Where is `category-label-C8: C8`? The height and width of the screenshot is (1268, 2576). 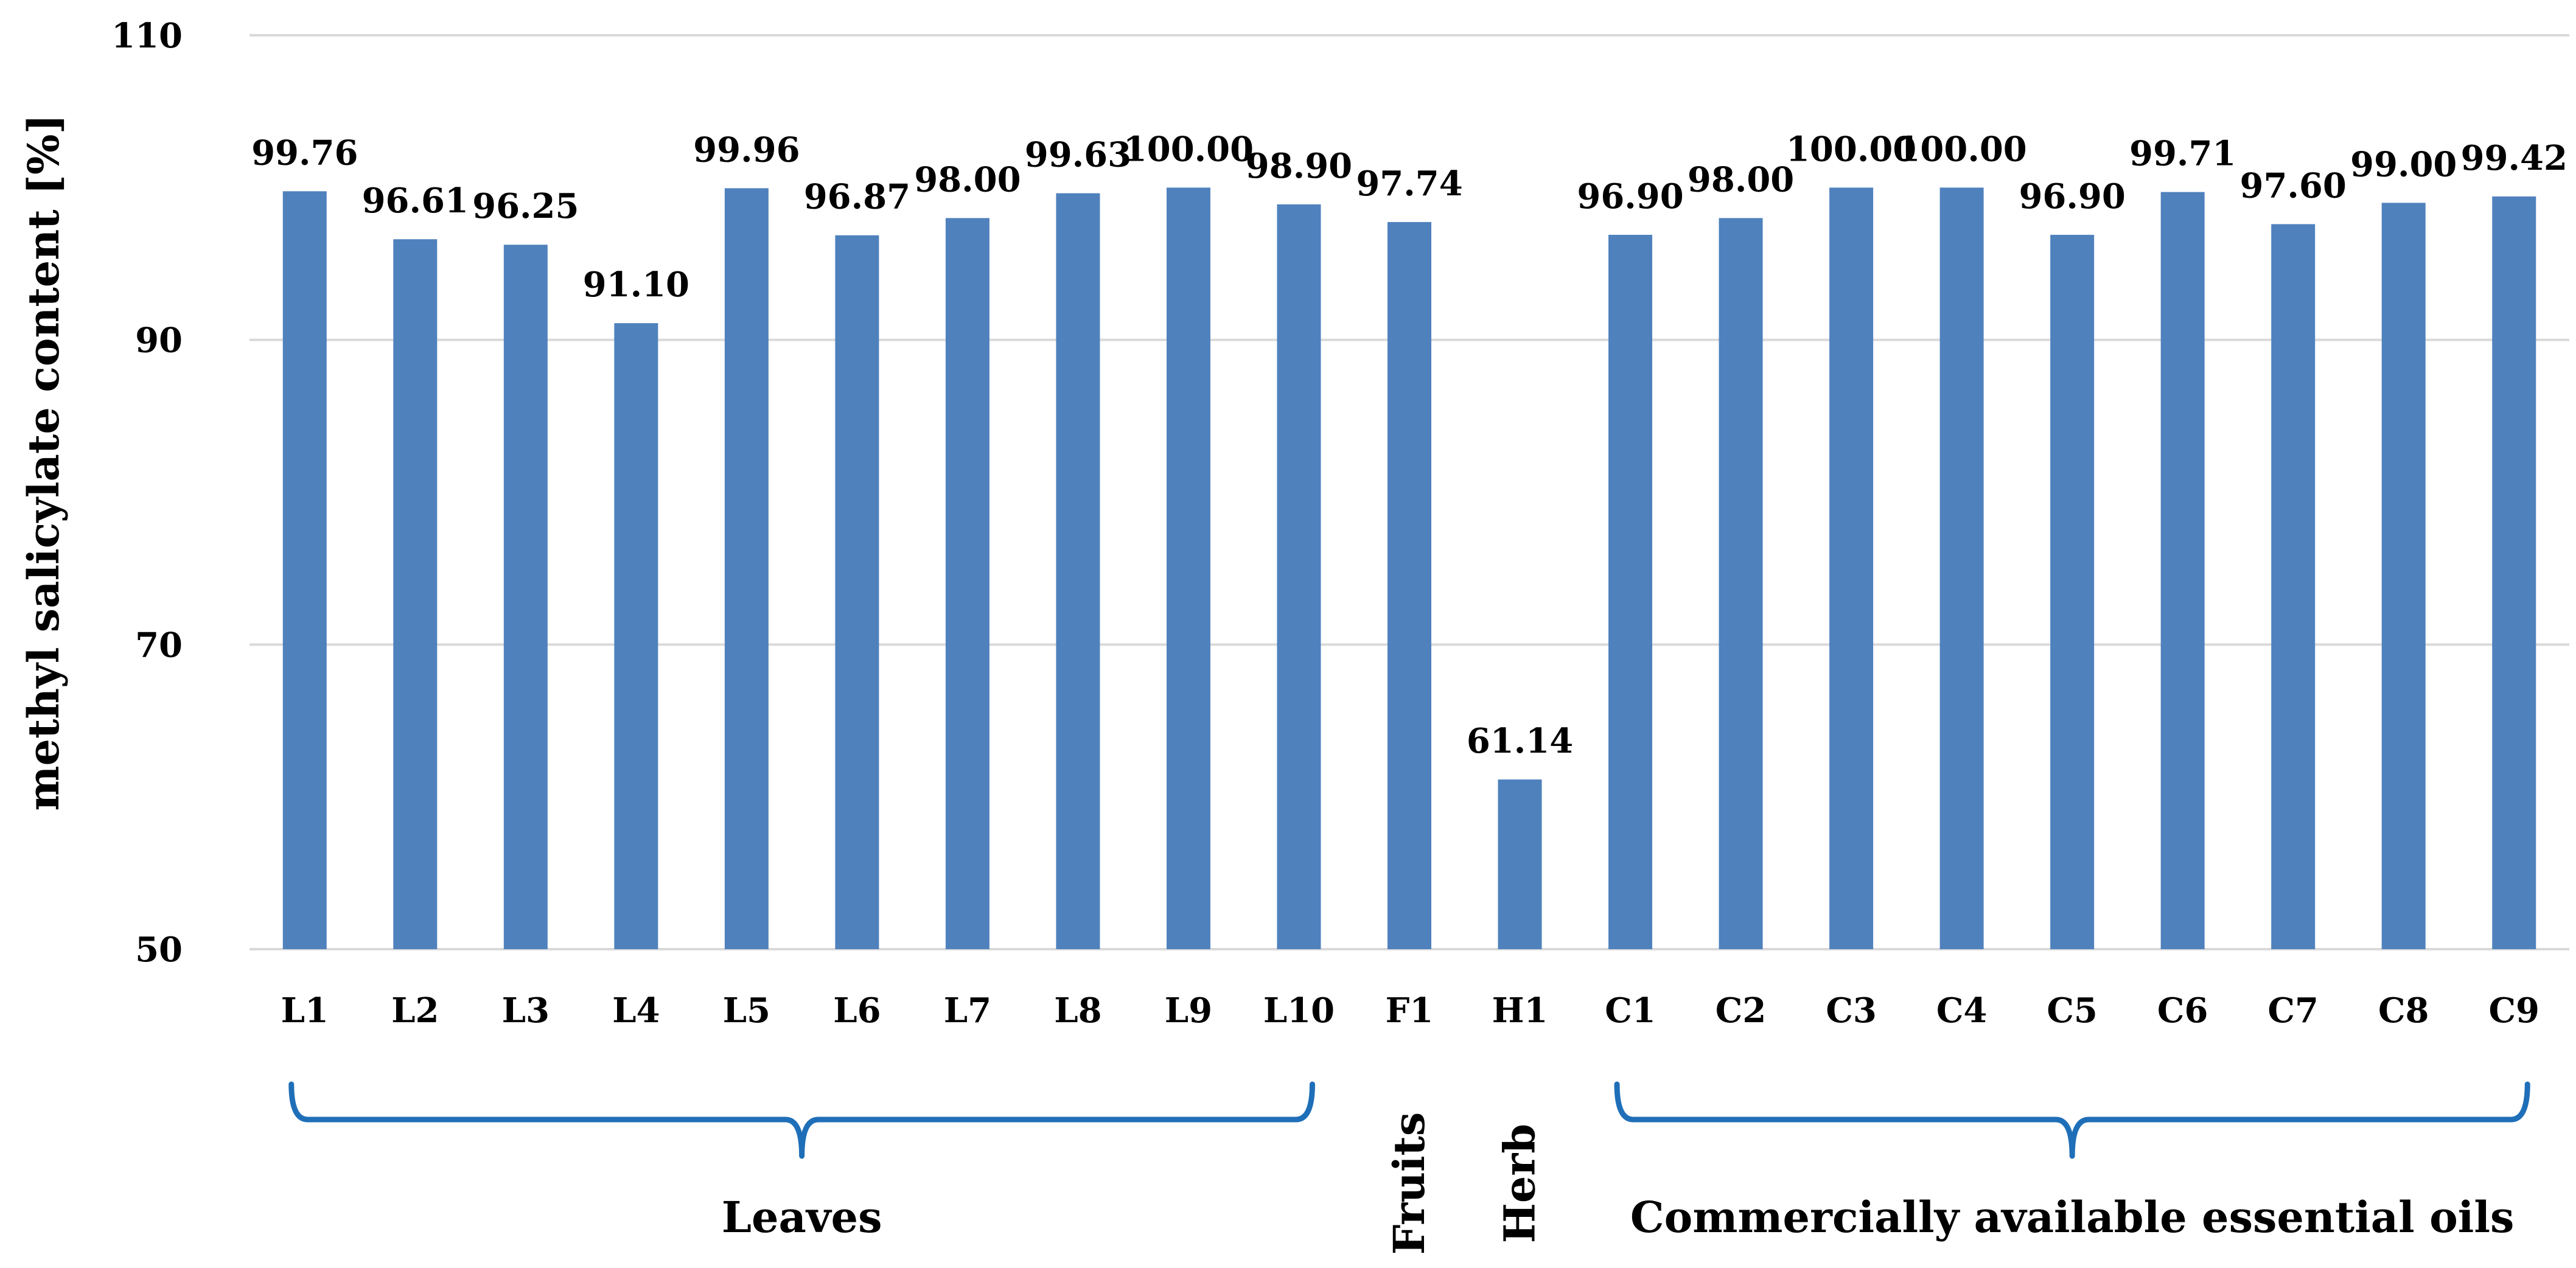
category-label-C8: C8 is located at coordinates (2403, 1011).